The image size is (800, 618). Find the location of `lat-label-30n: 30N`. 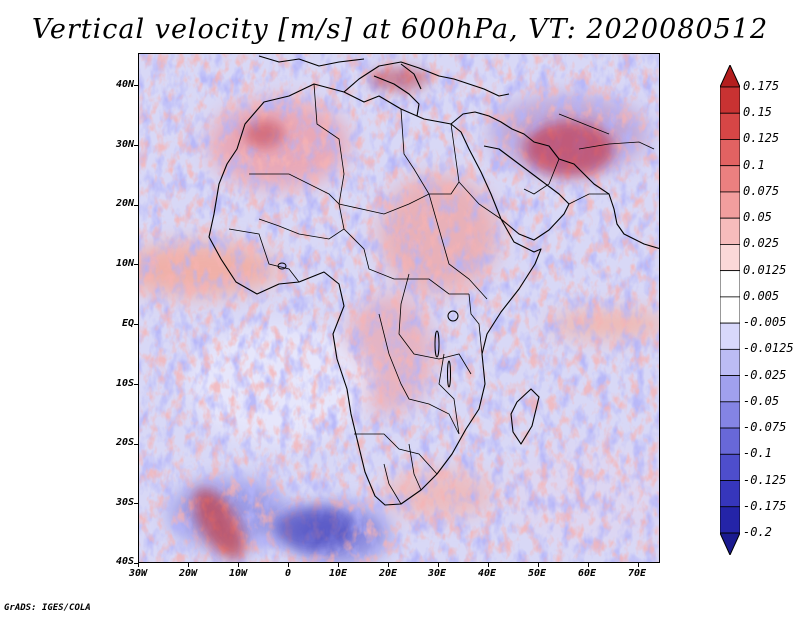

lat-label-30n: 30N is located at coordinates (124, 144).